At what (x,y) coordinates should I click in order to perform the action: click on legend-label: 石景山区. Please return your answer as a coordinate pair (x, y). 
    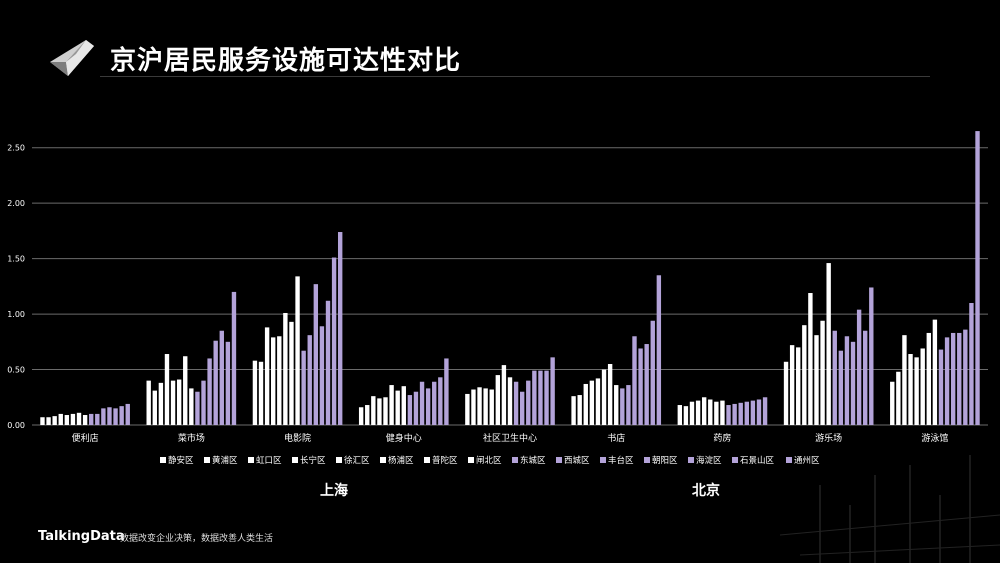
    Looking at the image, I should click on (757, 460).